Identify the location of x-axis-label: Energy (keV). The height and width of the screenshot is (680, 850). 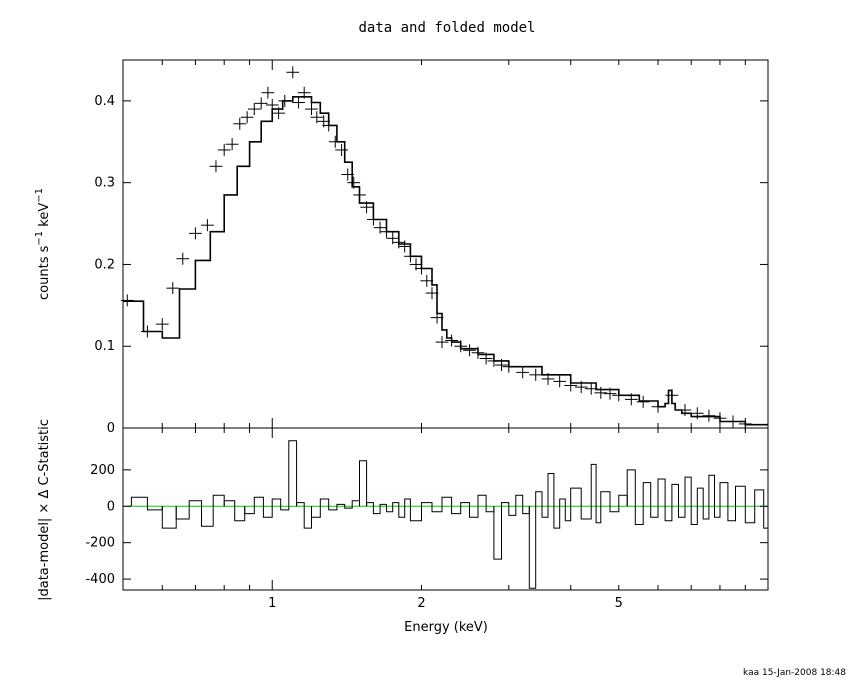
(446, 627).